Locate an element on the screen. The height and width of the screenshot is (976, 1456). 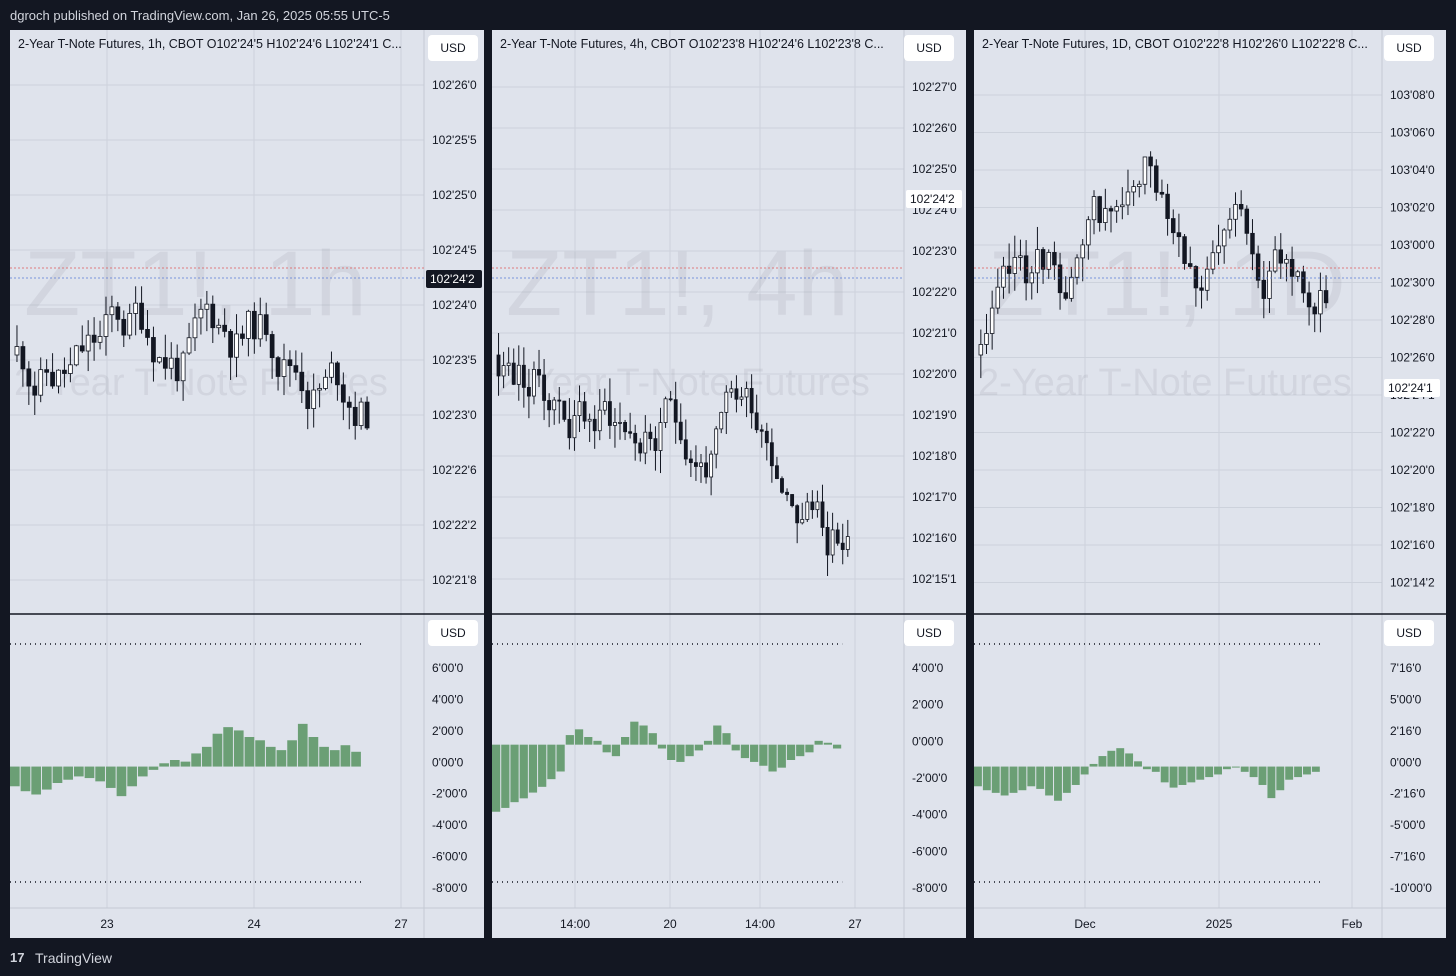
price-axis-label: 103'08'0 is located at coordinates (1412, 95).